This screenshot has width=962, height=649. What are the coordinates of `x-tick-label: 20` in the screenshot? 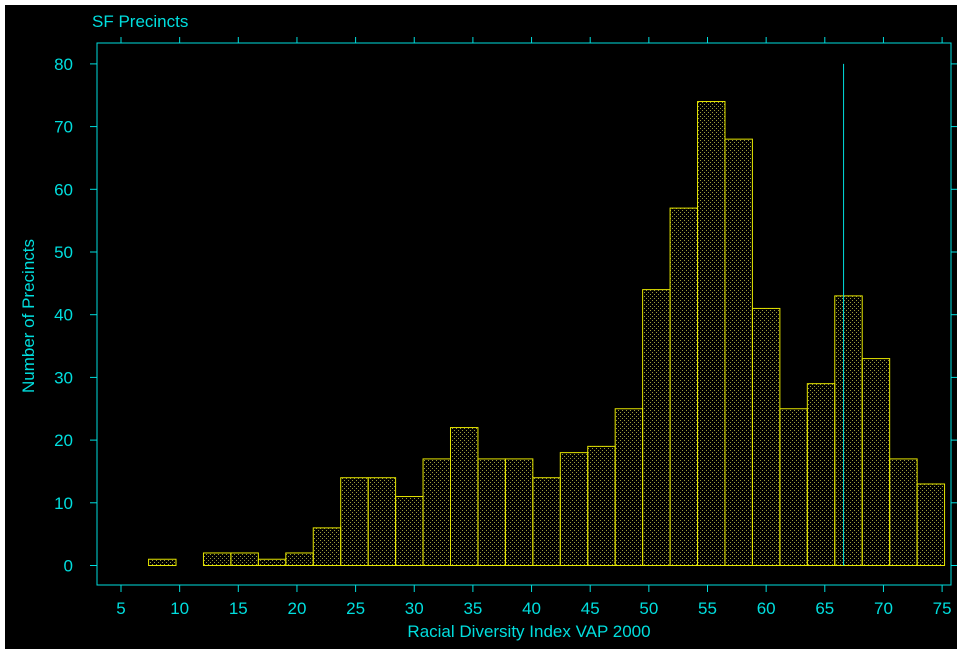 It's located at (296, 608).